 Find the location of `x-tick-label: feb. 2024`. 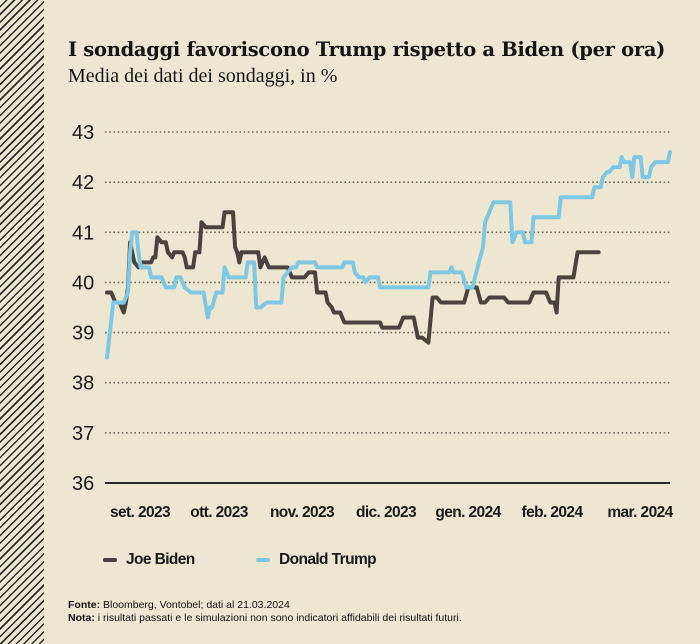

x-tick-label: feb. 2024 is located at coordinates (553, 512).